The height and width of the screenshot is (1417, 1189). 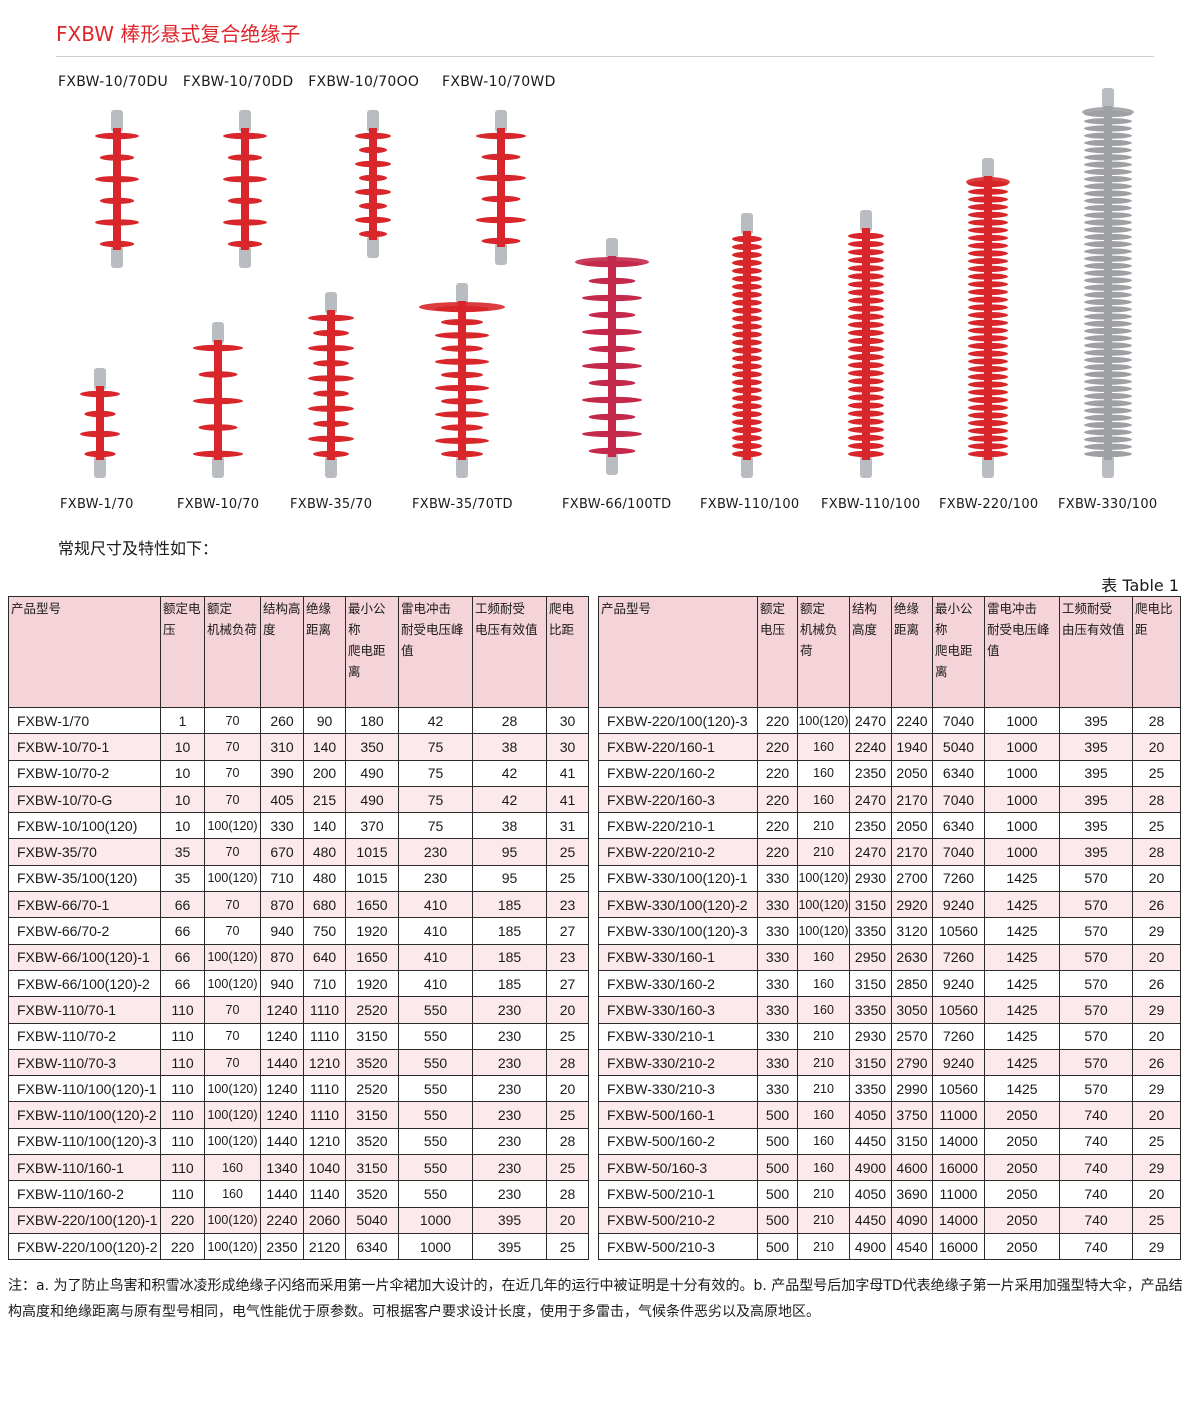 I want to click on value-cell: 7040, so click(x=958, y=852).